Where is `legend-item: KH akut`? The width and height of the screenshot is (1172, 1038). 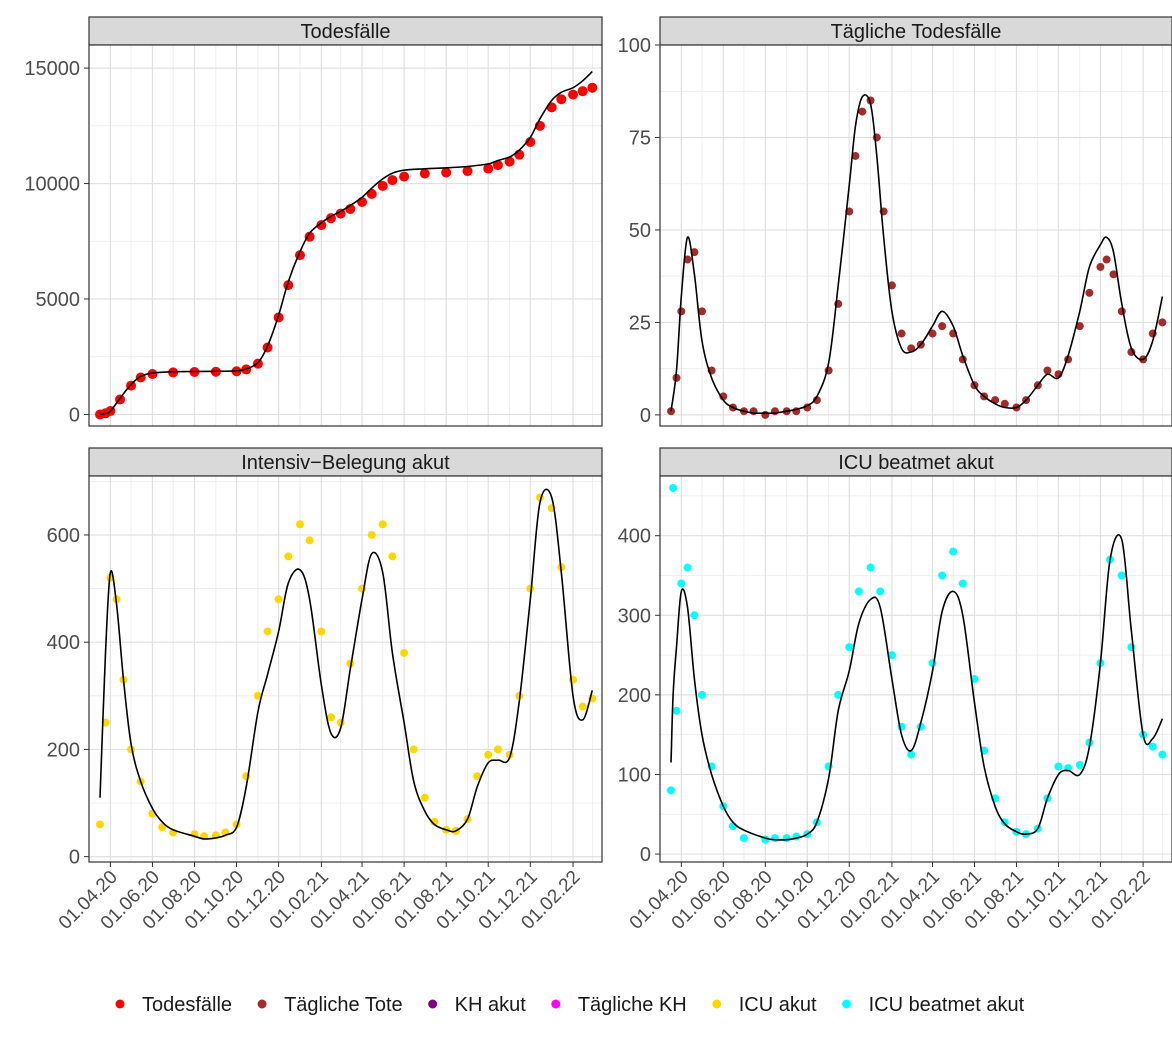 legend-item: KH akut is located at coordinates (477, 1005).